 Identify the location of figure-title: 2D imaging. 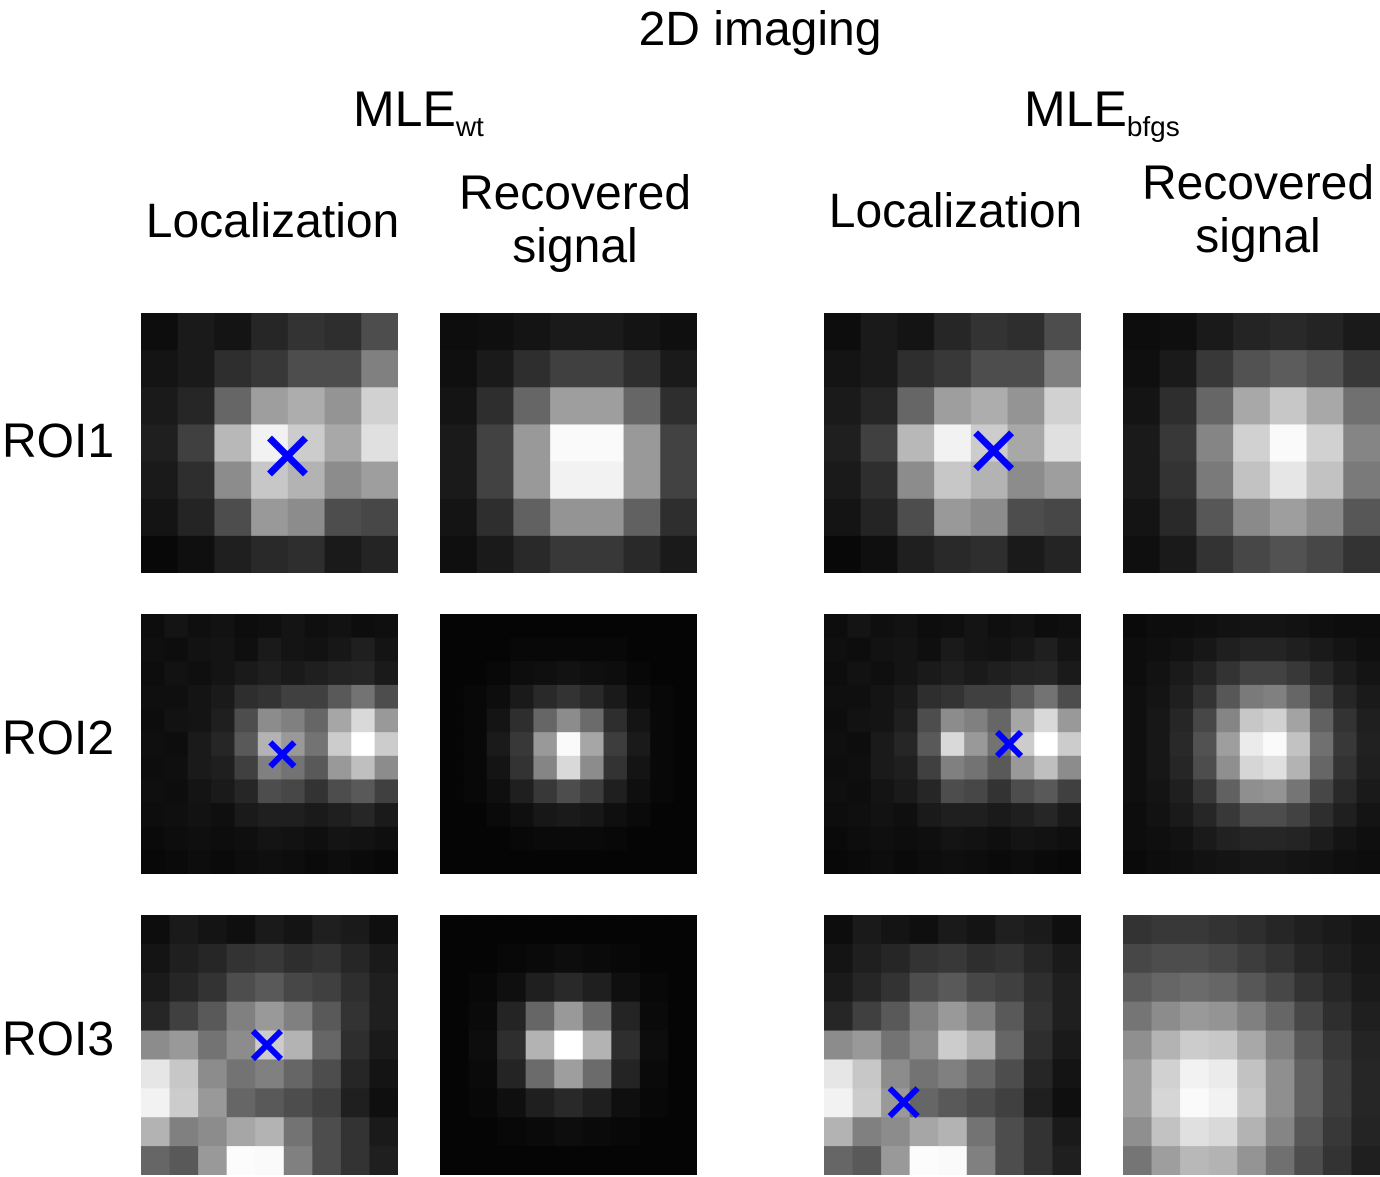
(760, 29).